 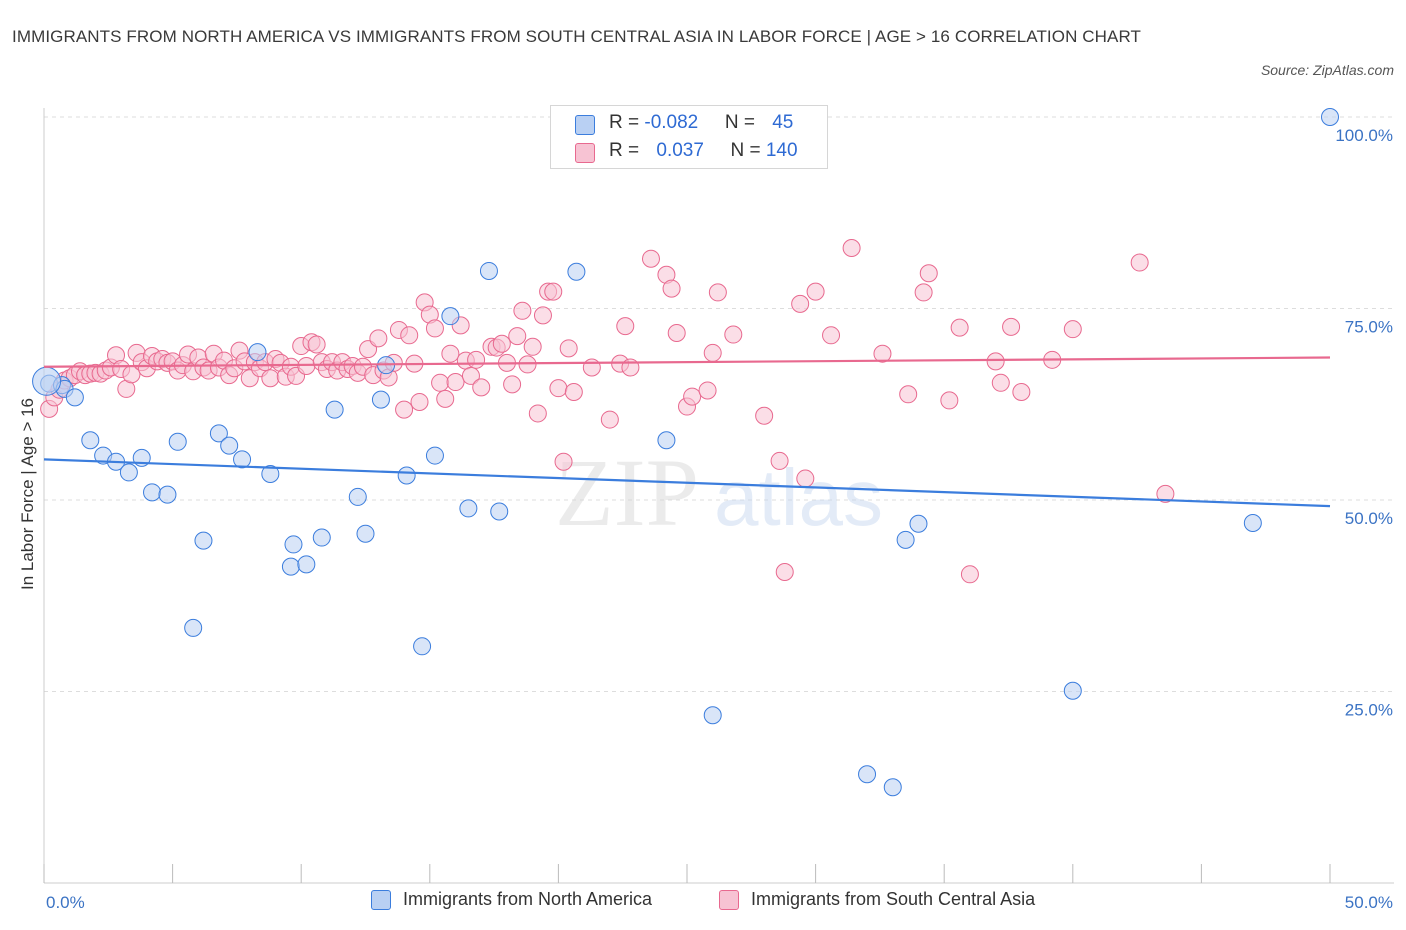 I want to click on x-tick-label: 0.0%, so click(x=65, y=902).